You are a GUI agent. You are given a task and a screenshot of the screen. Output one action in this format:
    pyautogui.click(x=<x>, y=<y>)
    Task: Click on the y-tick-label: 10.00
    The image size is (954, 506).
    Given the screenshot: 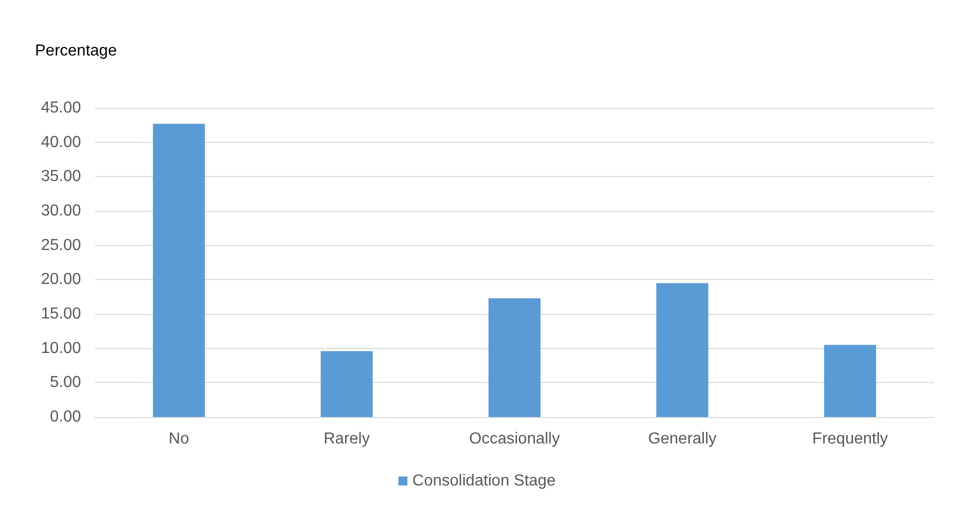 What is the action you would take?
    pyautogui.click(x=61, y=348)
    